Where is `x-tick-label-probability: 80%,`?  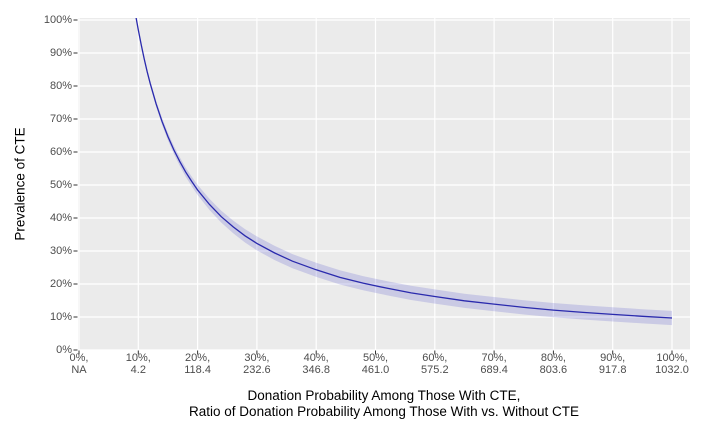 x-tick-label-probability: 80%, is located at coordinates (553, 358).